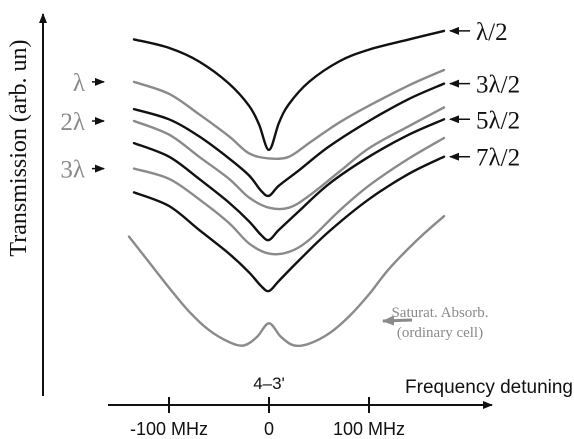  I want to click on sat-absorb-label-line1: Saturat. Absorb., so click(439, 313).